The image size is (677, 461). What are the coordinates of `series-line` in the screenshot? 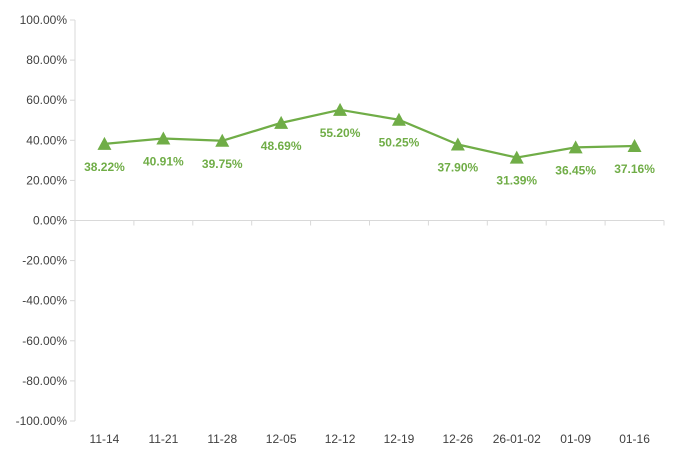 It's located at (369, 133).